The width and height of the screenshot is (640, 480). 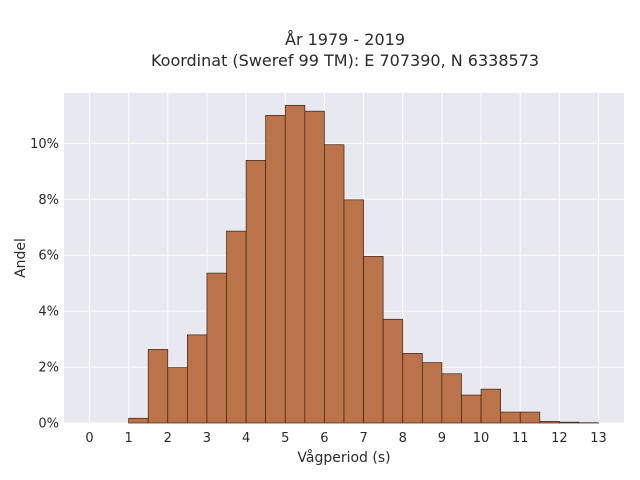 I want to click on chart-title: År 1979 - 2019, so click(x=345, y=39).